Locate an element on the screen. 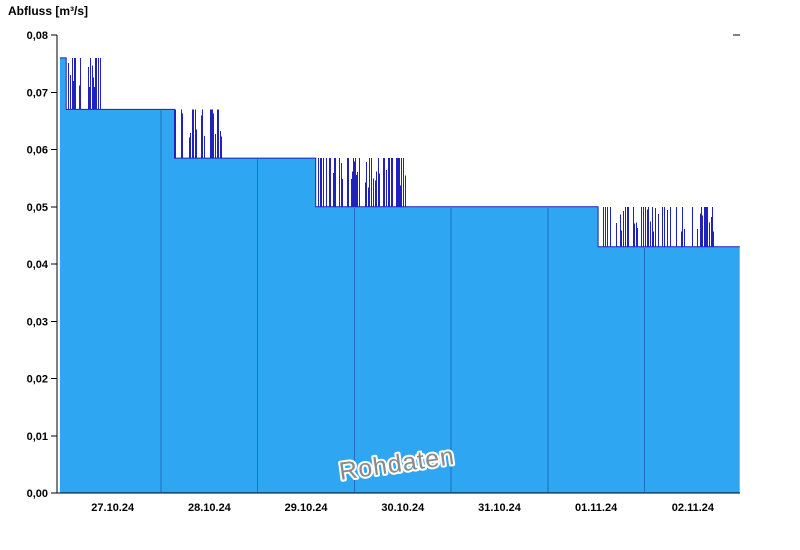  x-tick-label: 28.10.24 is located at coordinates (210, 508).